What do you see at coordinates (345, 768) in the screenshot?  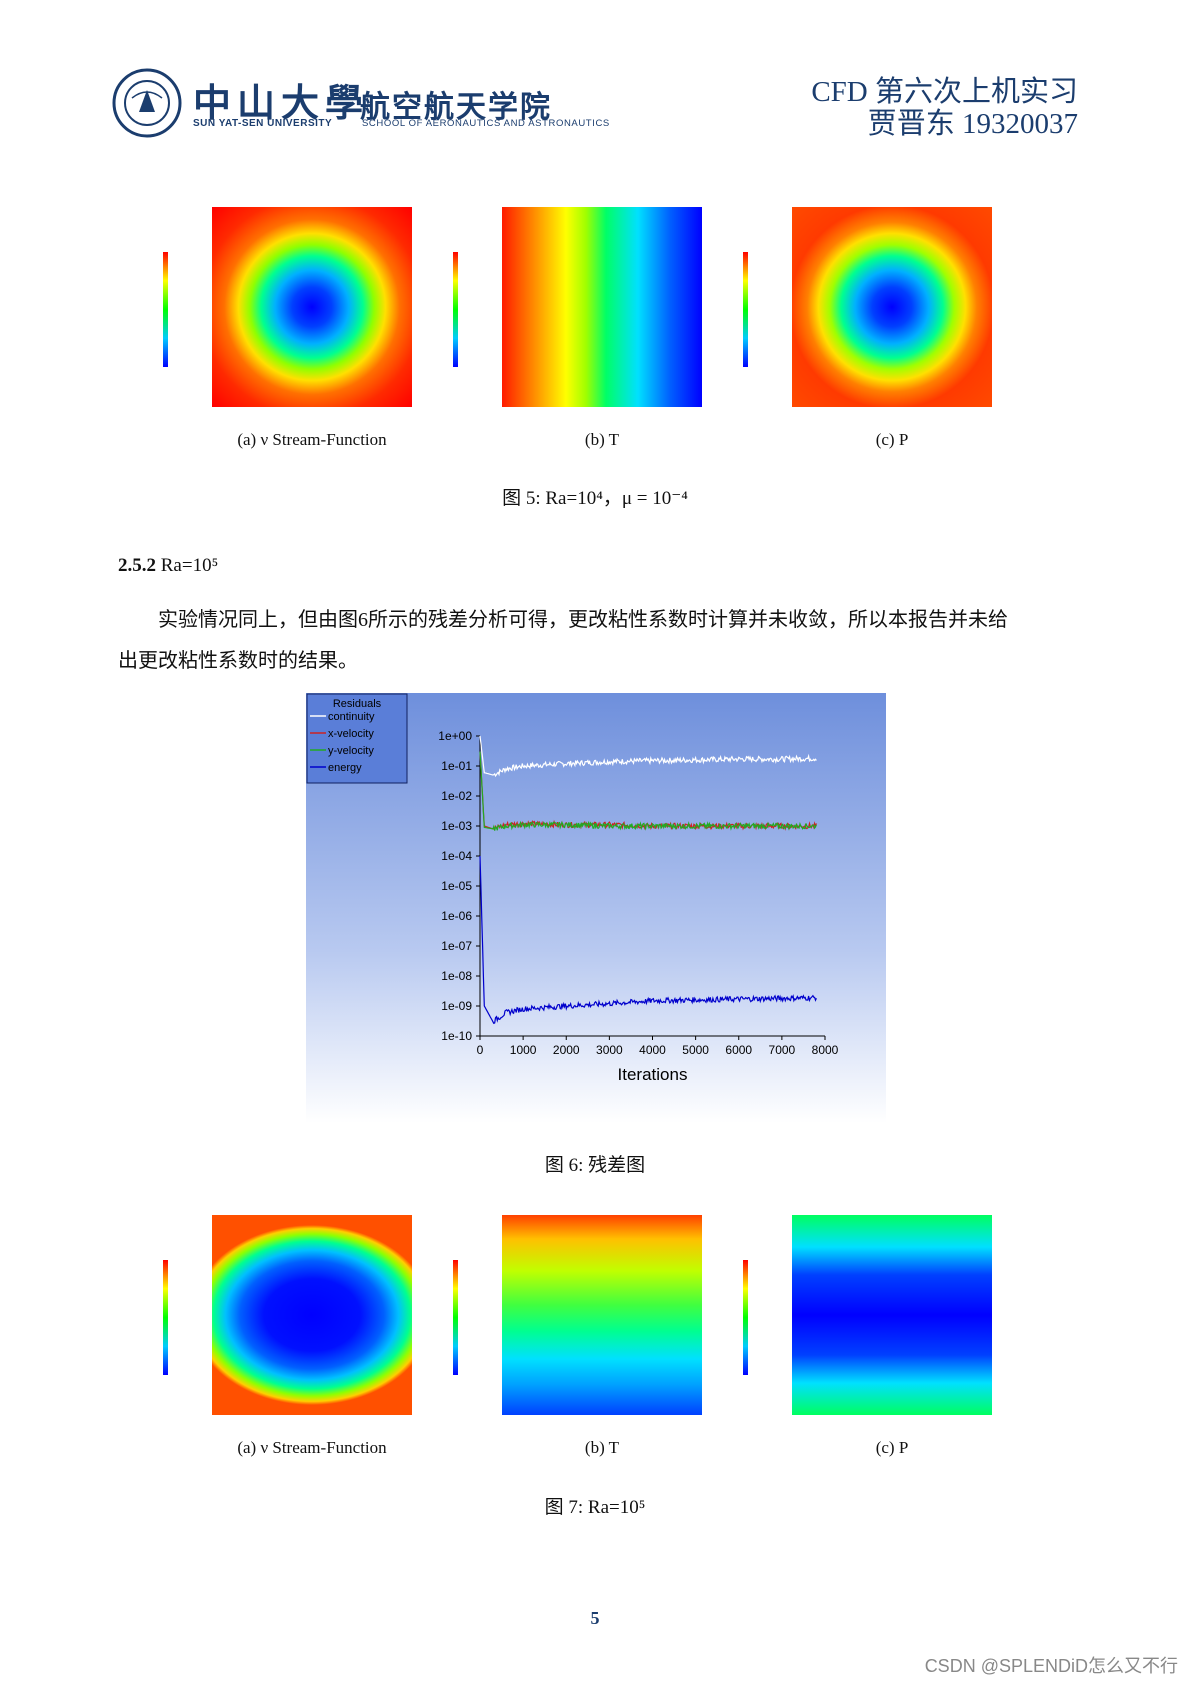 I see `legend-entry: energy` at bounding box center [345, 768].